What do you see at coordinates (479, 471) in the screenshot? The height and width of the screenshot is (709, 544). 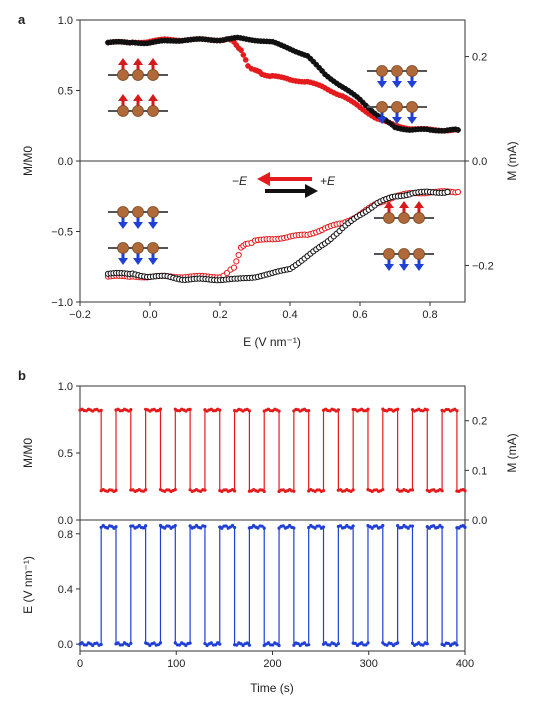 I see `panel-b-top-y-tick-label-right: 0.1` at bounding box center [479, 471].